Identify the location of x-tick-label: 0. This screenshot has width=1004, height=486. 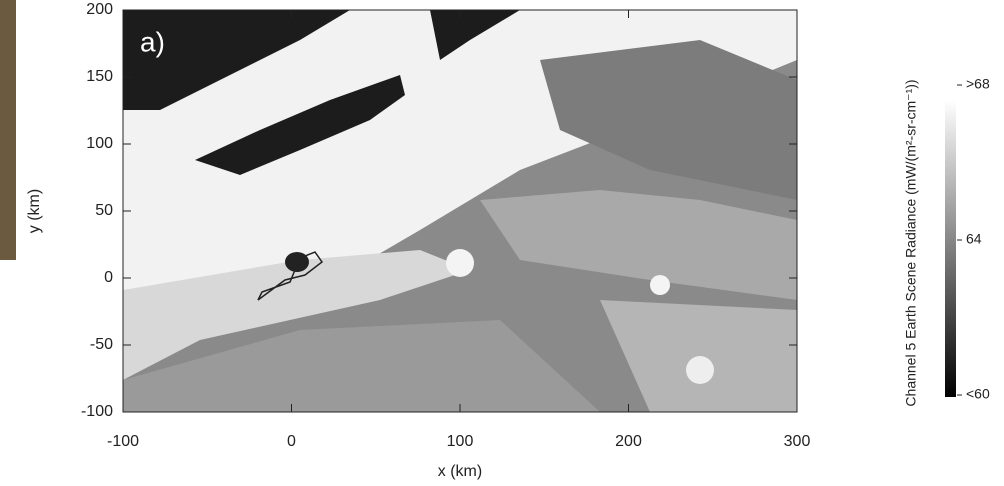
(291, 441).